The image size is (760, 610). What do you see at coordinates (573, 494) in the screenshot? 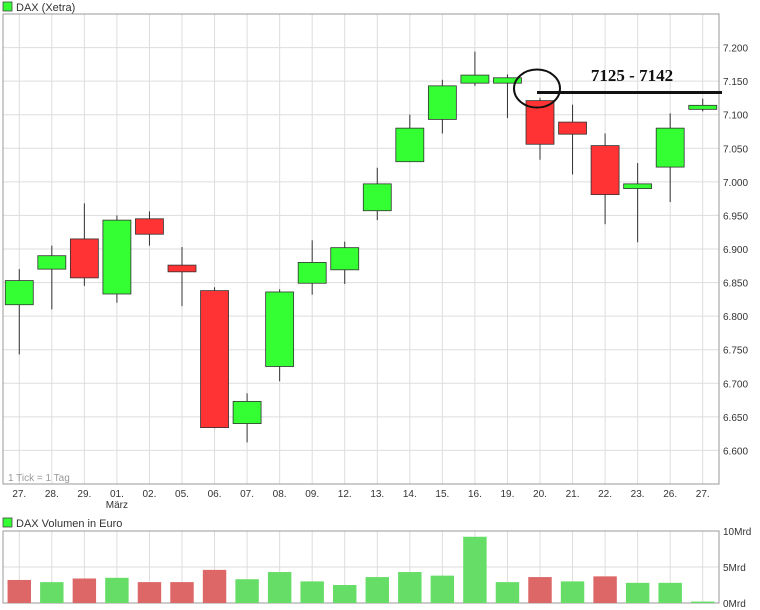
I see `x-tick-label: 21.` at bounding box center [573, 494].